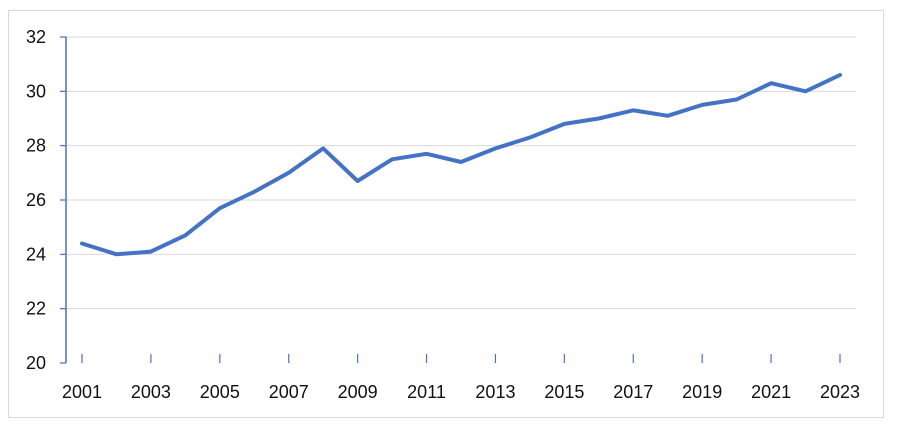 The height and width of the screenshot is (429, 900). Describe the element at coordinates (702, 392) in the screenshot. I see `x-tick-label-2019: 2019` at that location.